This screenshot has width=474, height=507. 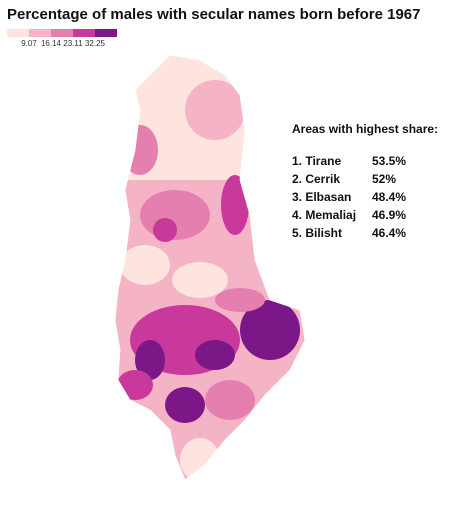 I want to click on area-name: 3. Elbasan, so click(x=321, y=197).